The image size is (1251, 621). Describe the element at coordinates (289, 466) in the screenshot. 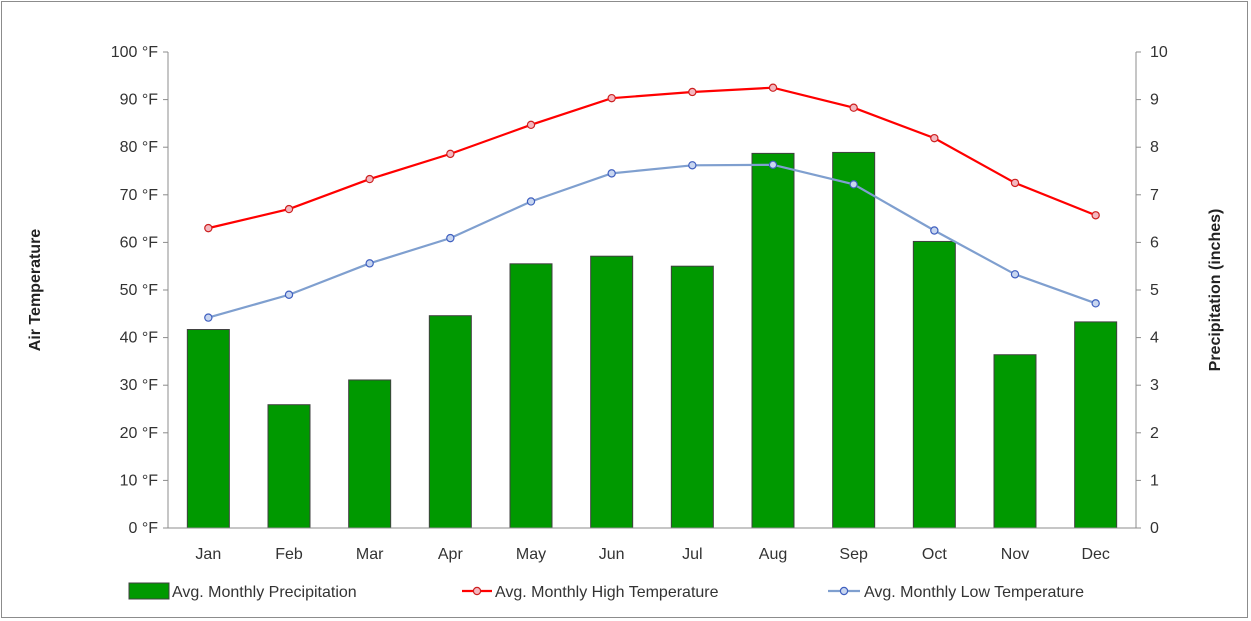

I see `precip-bar-feb` at that location.